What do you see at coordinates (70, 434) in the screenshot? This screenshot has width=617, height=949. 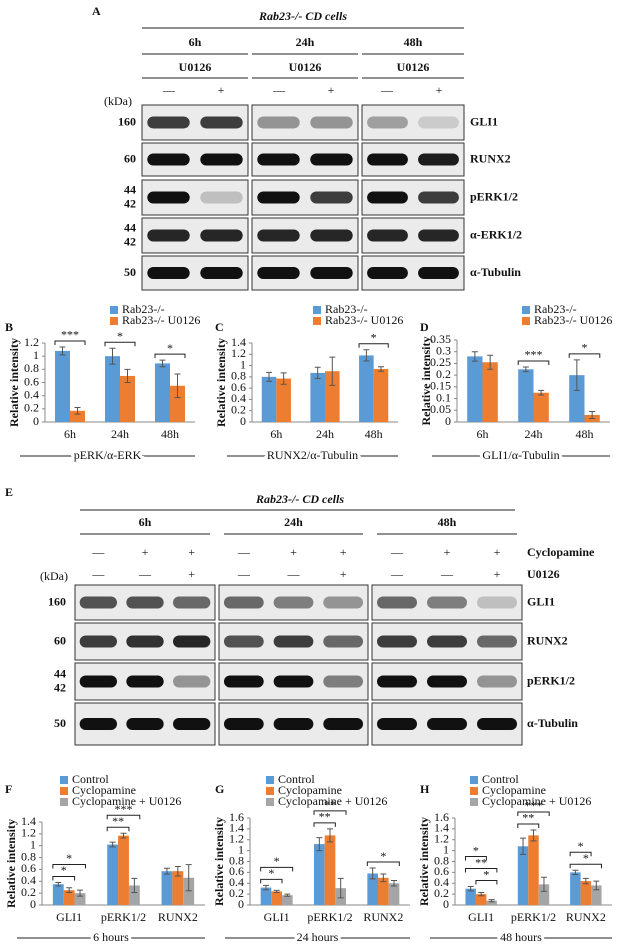 I see `x-tick-label: 6h` at bounding box center [70, 434].